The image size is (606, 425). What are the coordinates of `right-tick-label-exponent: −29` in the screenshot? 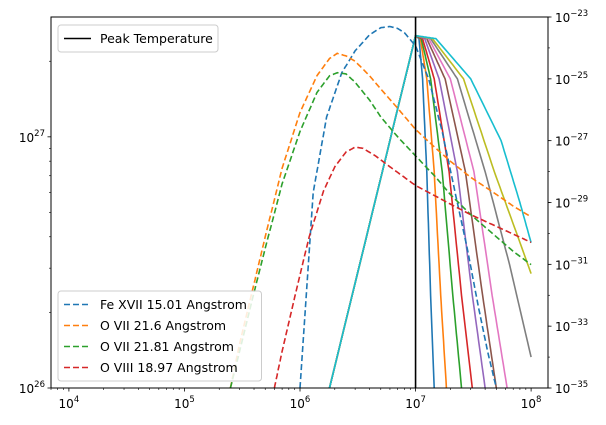 It's located at (579, 200).